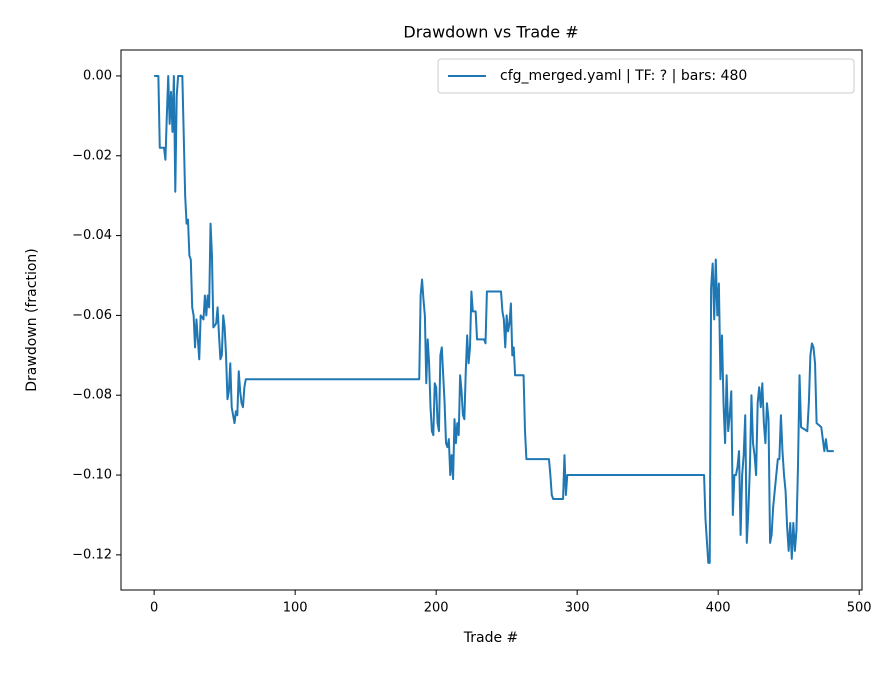  Describe the element at coordinates (92, 395) in the screenshot. I see `y-tick-label: −0.08` at that location.